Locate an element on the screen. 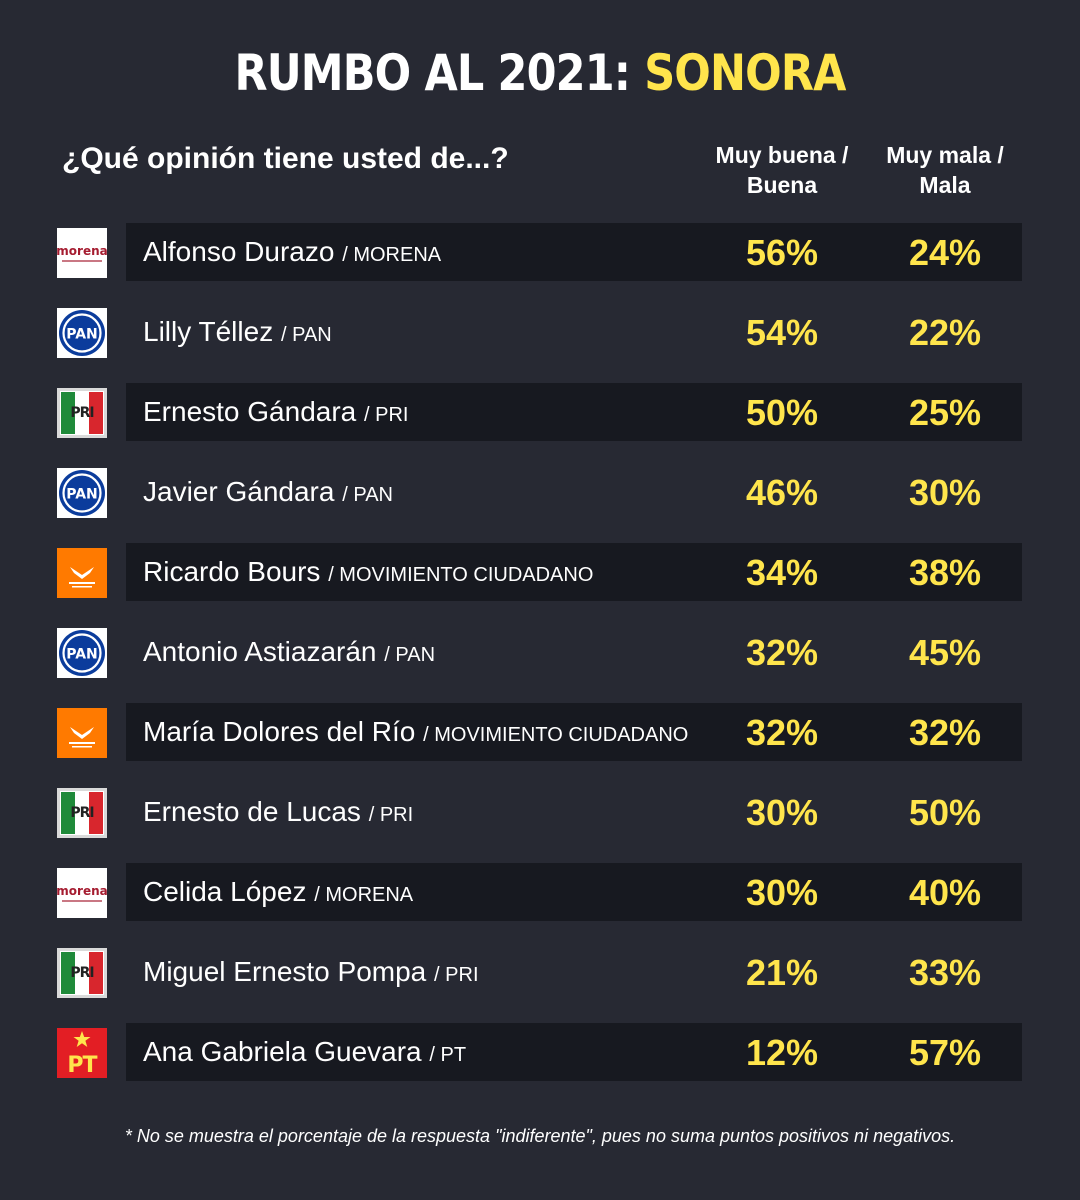 The image size is (1080, 1200). candidate-label: Ricardo Bours / MOVIMIENTO CIUDADANO is located at coordinates (368, 572).